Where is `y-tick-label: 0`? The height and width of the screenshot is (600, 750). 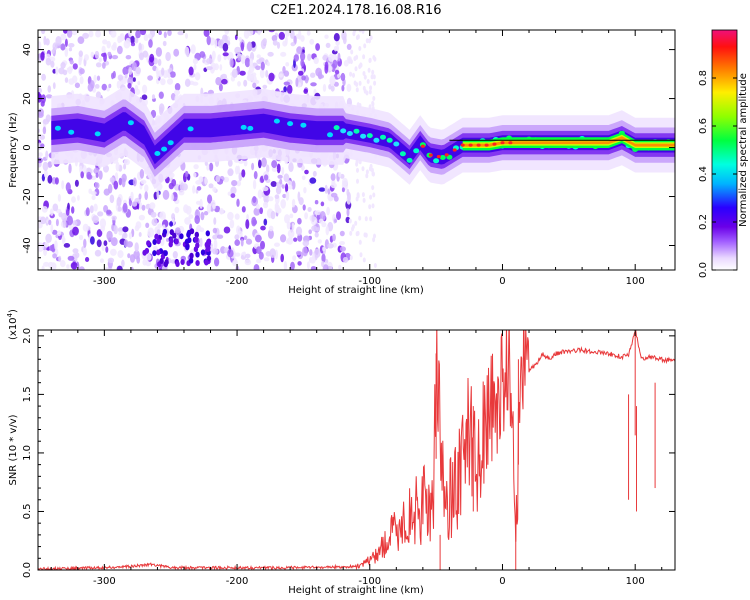 y-tick-label: 0 is located at coordinates (27, 147).